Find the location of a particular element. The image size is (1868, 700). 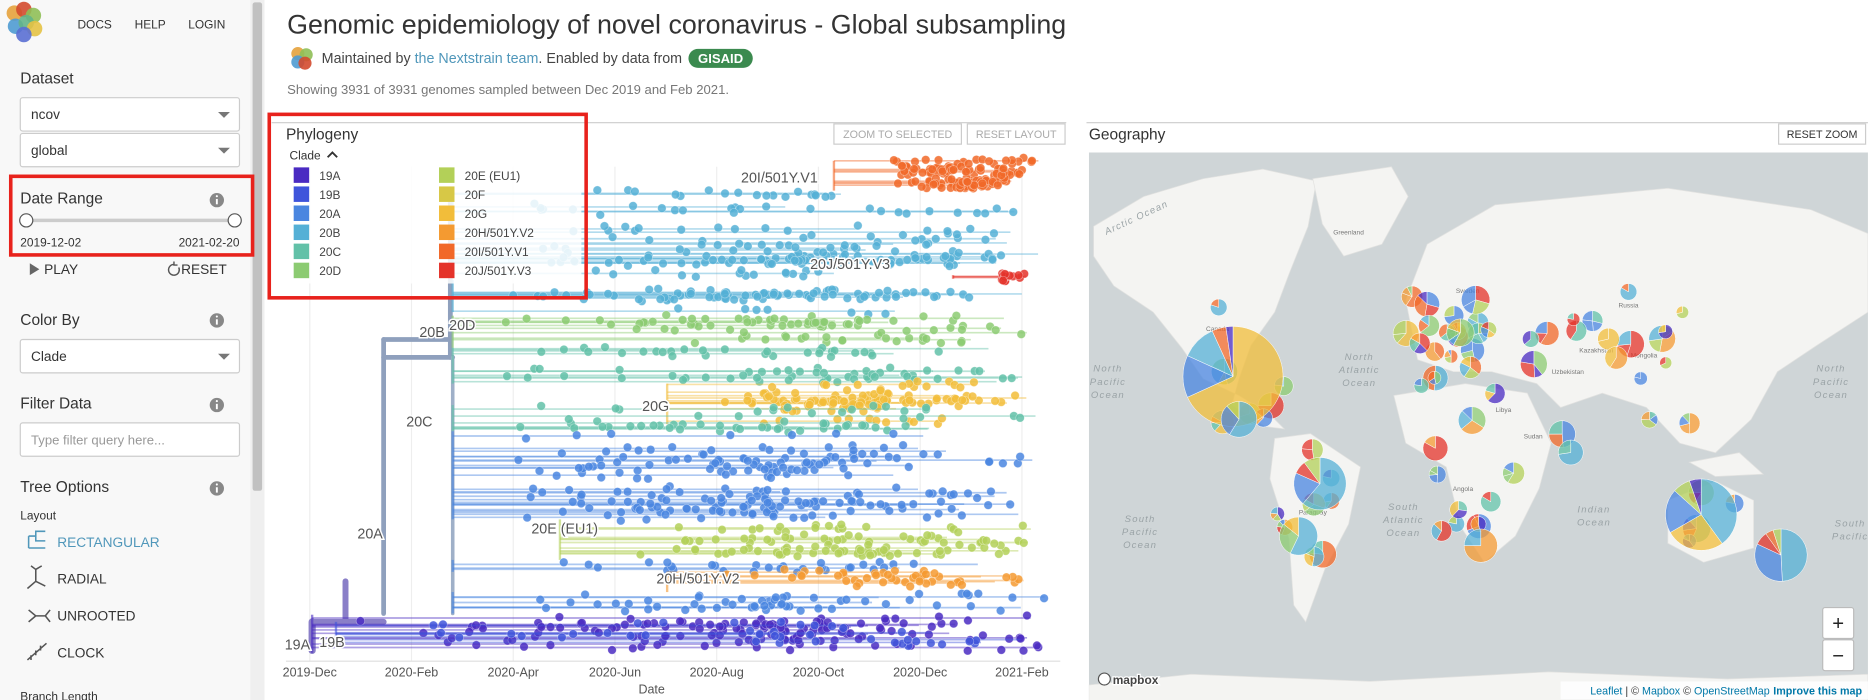

legend-item: 20F is located at coordinates (462, 194).